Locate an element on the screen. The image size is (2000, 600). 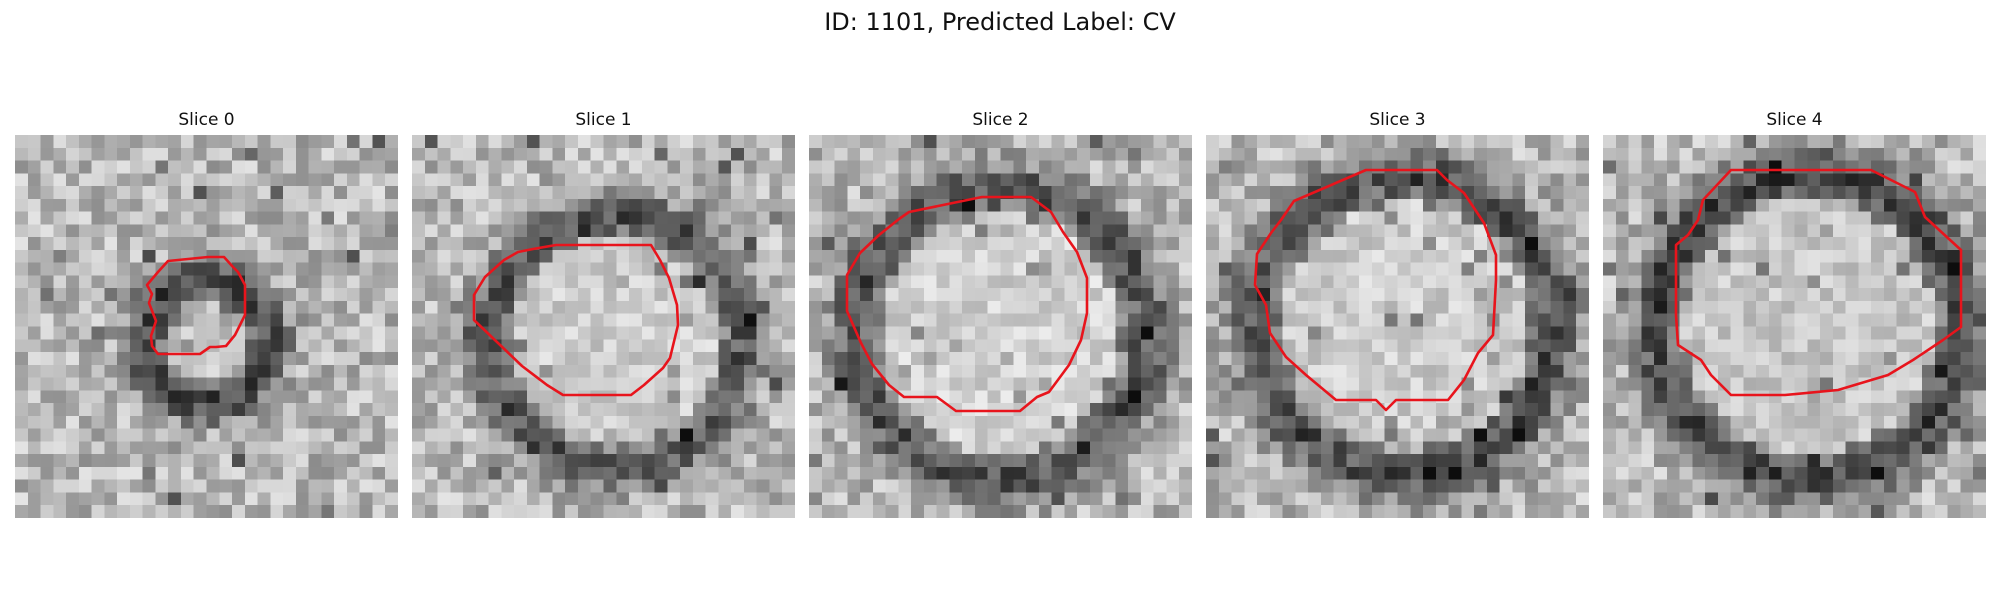
slice-title: Slice 0 is located at coordinates (206, 120).